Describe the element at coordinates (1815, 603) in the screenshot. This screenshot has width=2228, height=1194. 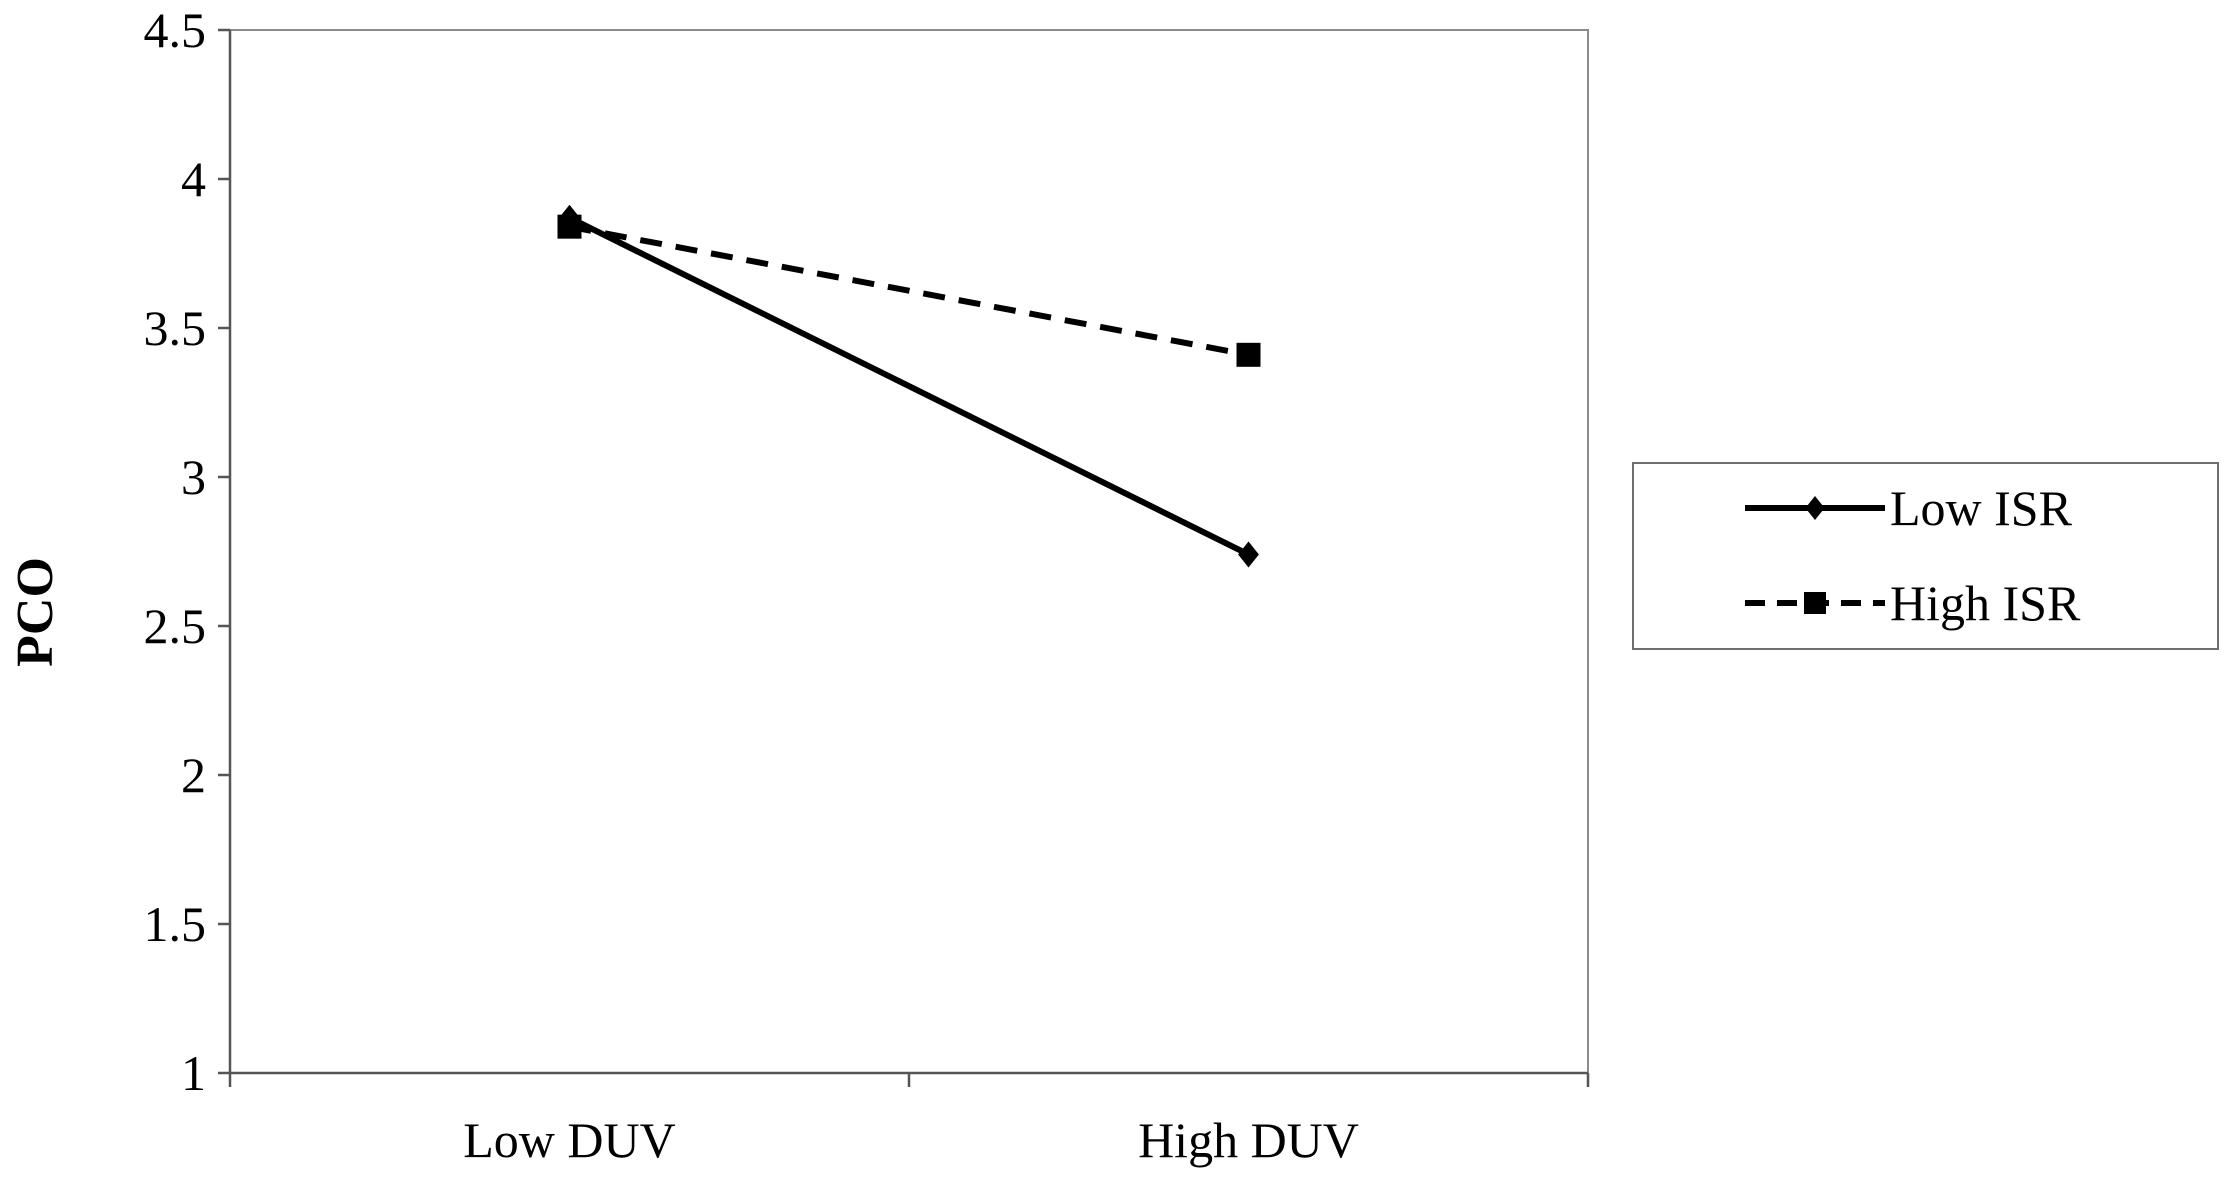
I see `legend-square-marker` at that location.